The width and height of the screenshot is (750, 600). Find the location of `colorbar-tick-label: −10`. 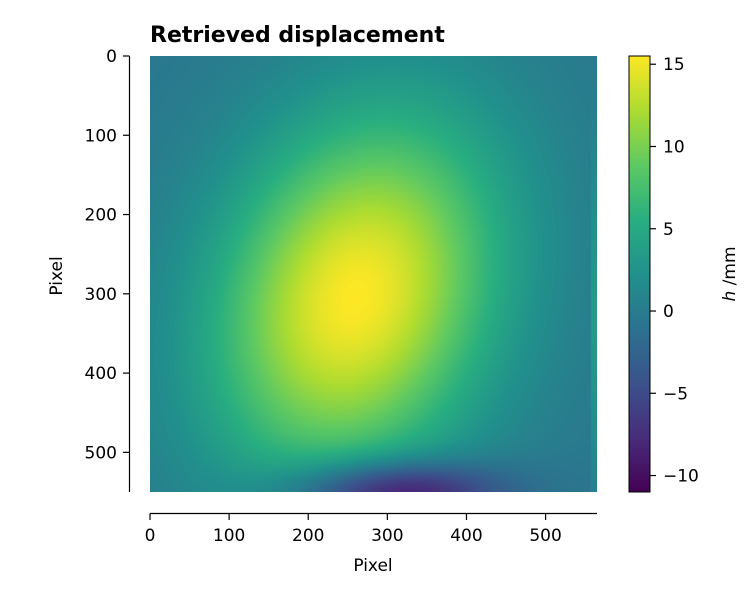

colorbar-tick-label: −10 is located at coordinates (681, 477).